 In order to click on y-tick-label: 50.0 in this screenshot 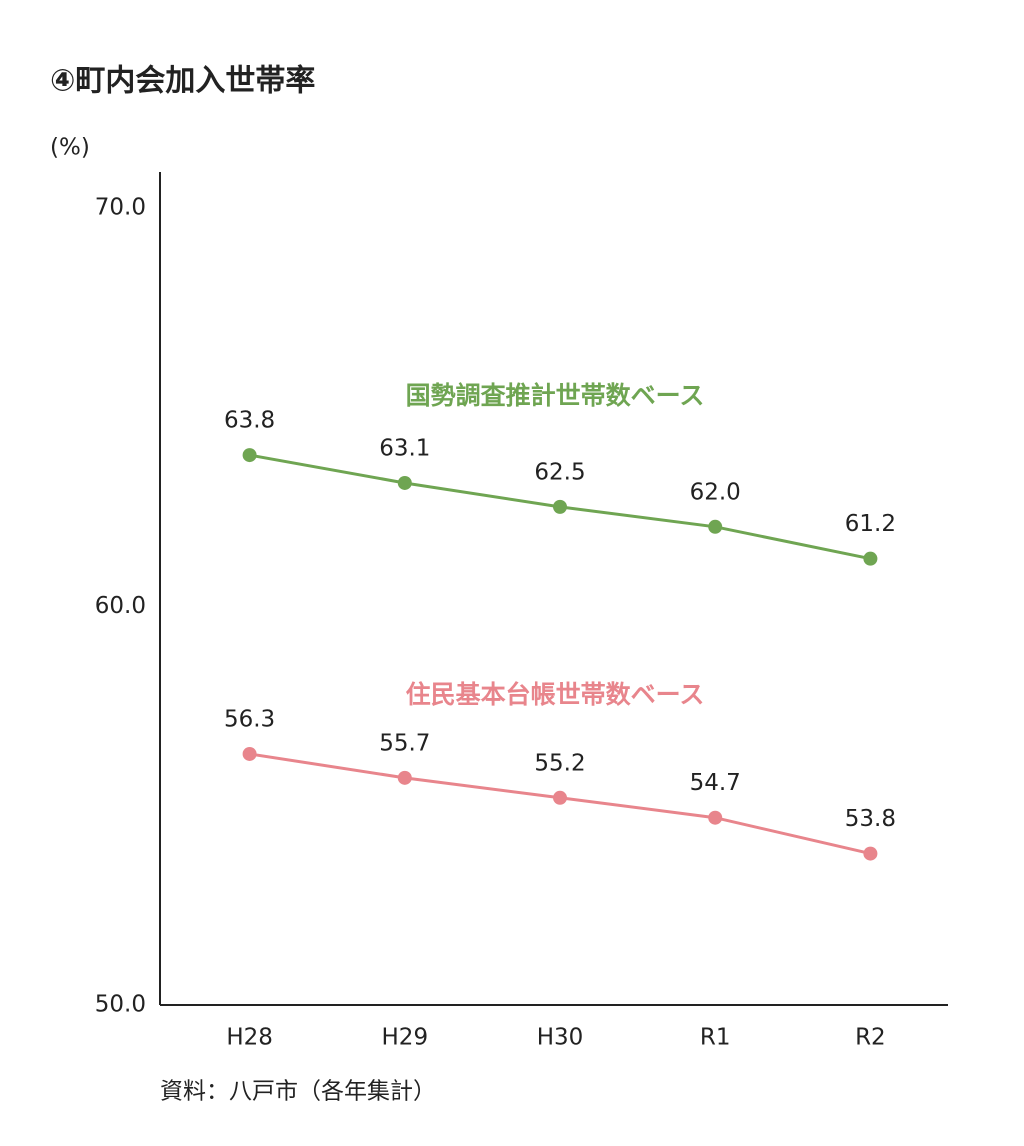, I will do `click(120, 1005)`.